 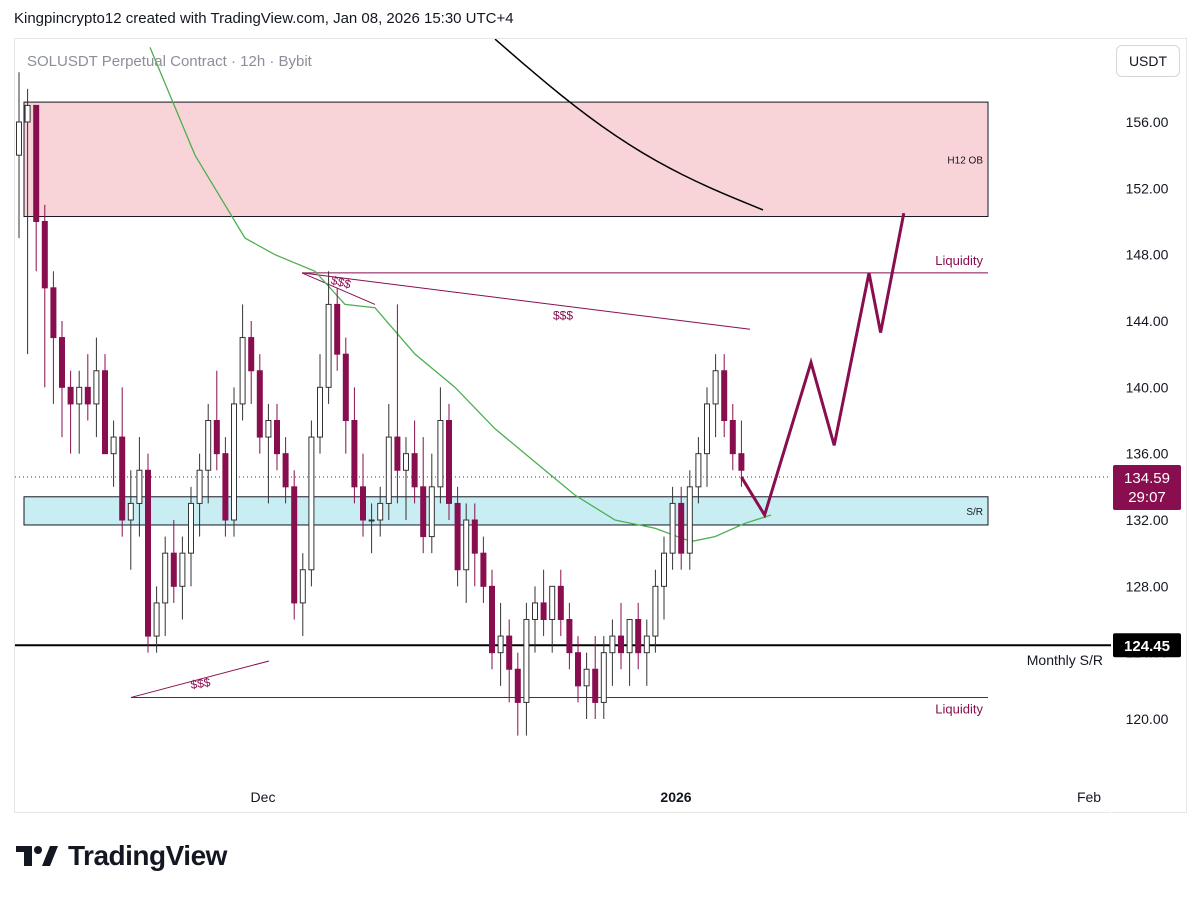 What do you see at coordinates (341, 282) in the screenshot?
I see `dollar-label-3: $$$` at bounding box center [341, 282].